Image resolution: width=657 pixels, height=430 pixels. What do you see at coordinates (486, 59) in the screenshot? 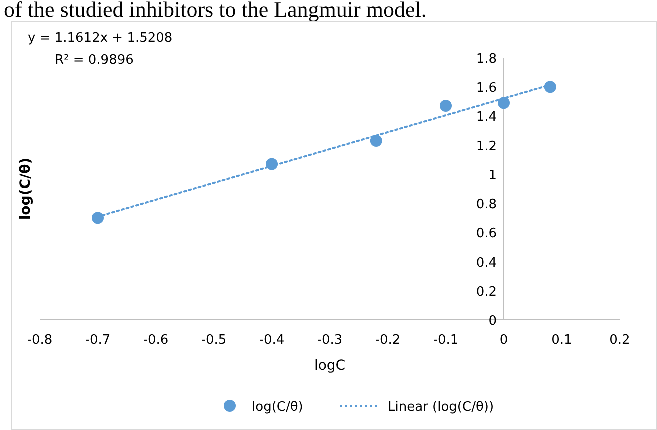
I see `y-tick-label: 1.8` at bounding box center [486, 59].